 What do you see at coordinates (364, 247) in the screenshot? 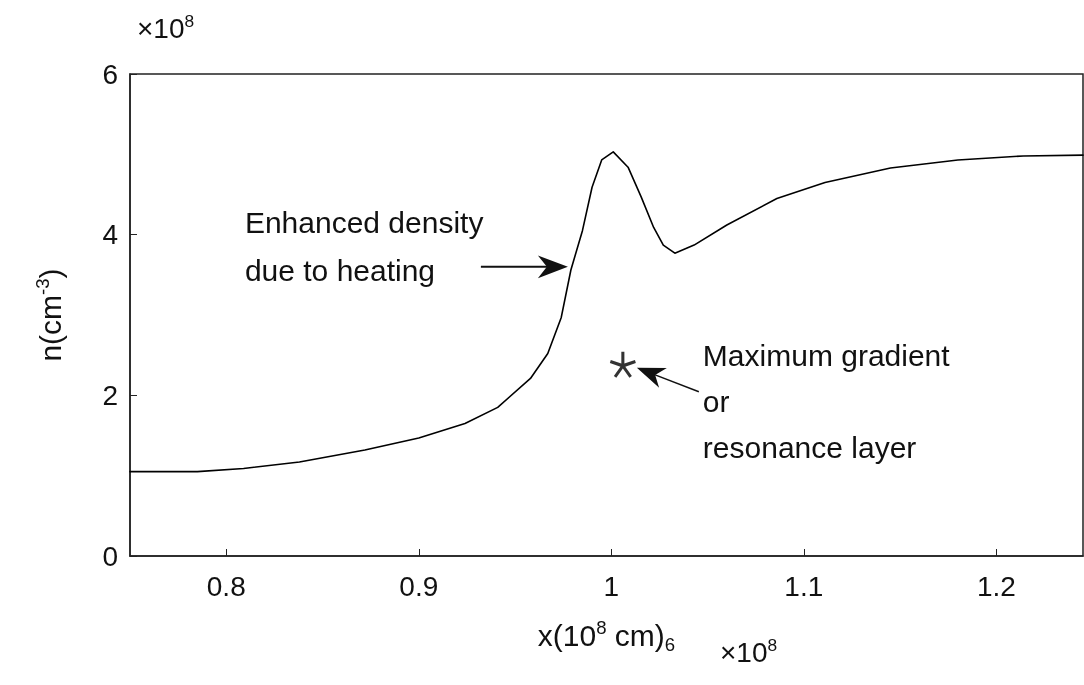
I see `annotation: Enhanced density due to heating` at bounding box center [364, 247].